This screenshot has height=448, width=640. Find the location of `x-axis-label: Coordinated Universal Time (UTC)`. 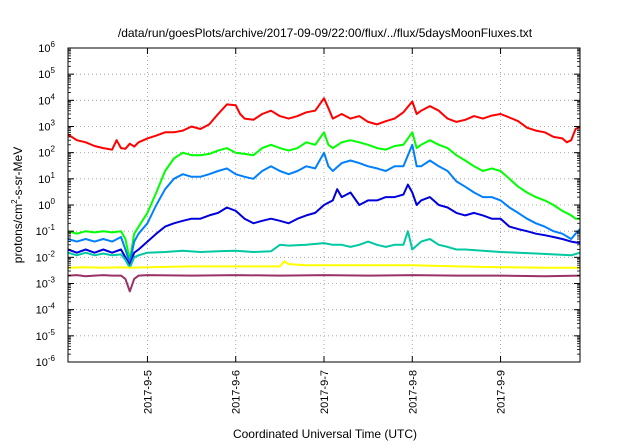

x-axis-label: Coordinated Universal Time (UTC) is located at coordinates (325, 434).